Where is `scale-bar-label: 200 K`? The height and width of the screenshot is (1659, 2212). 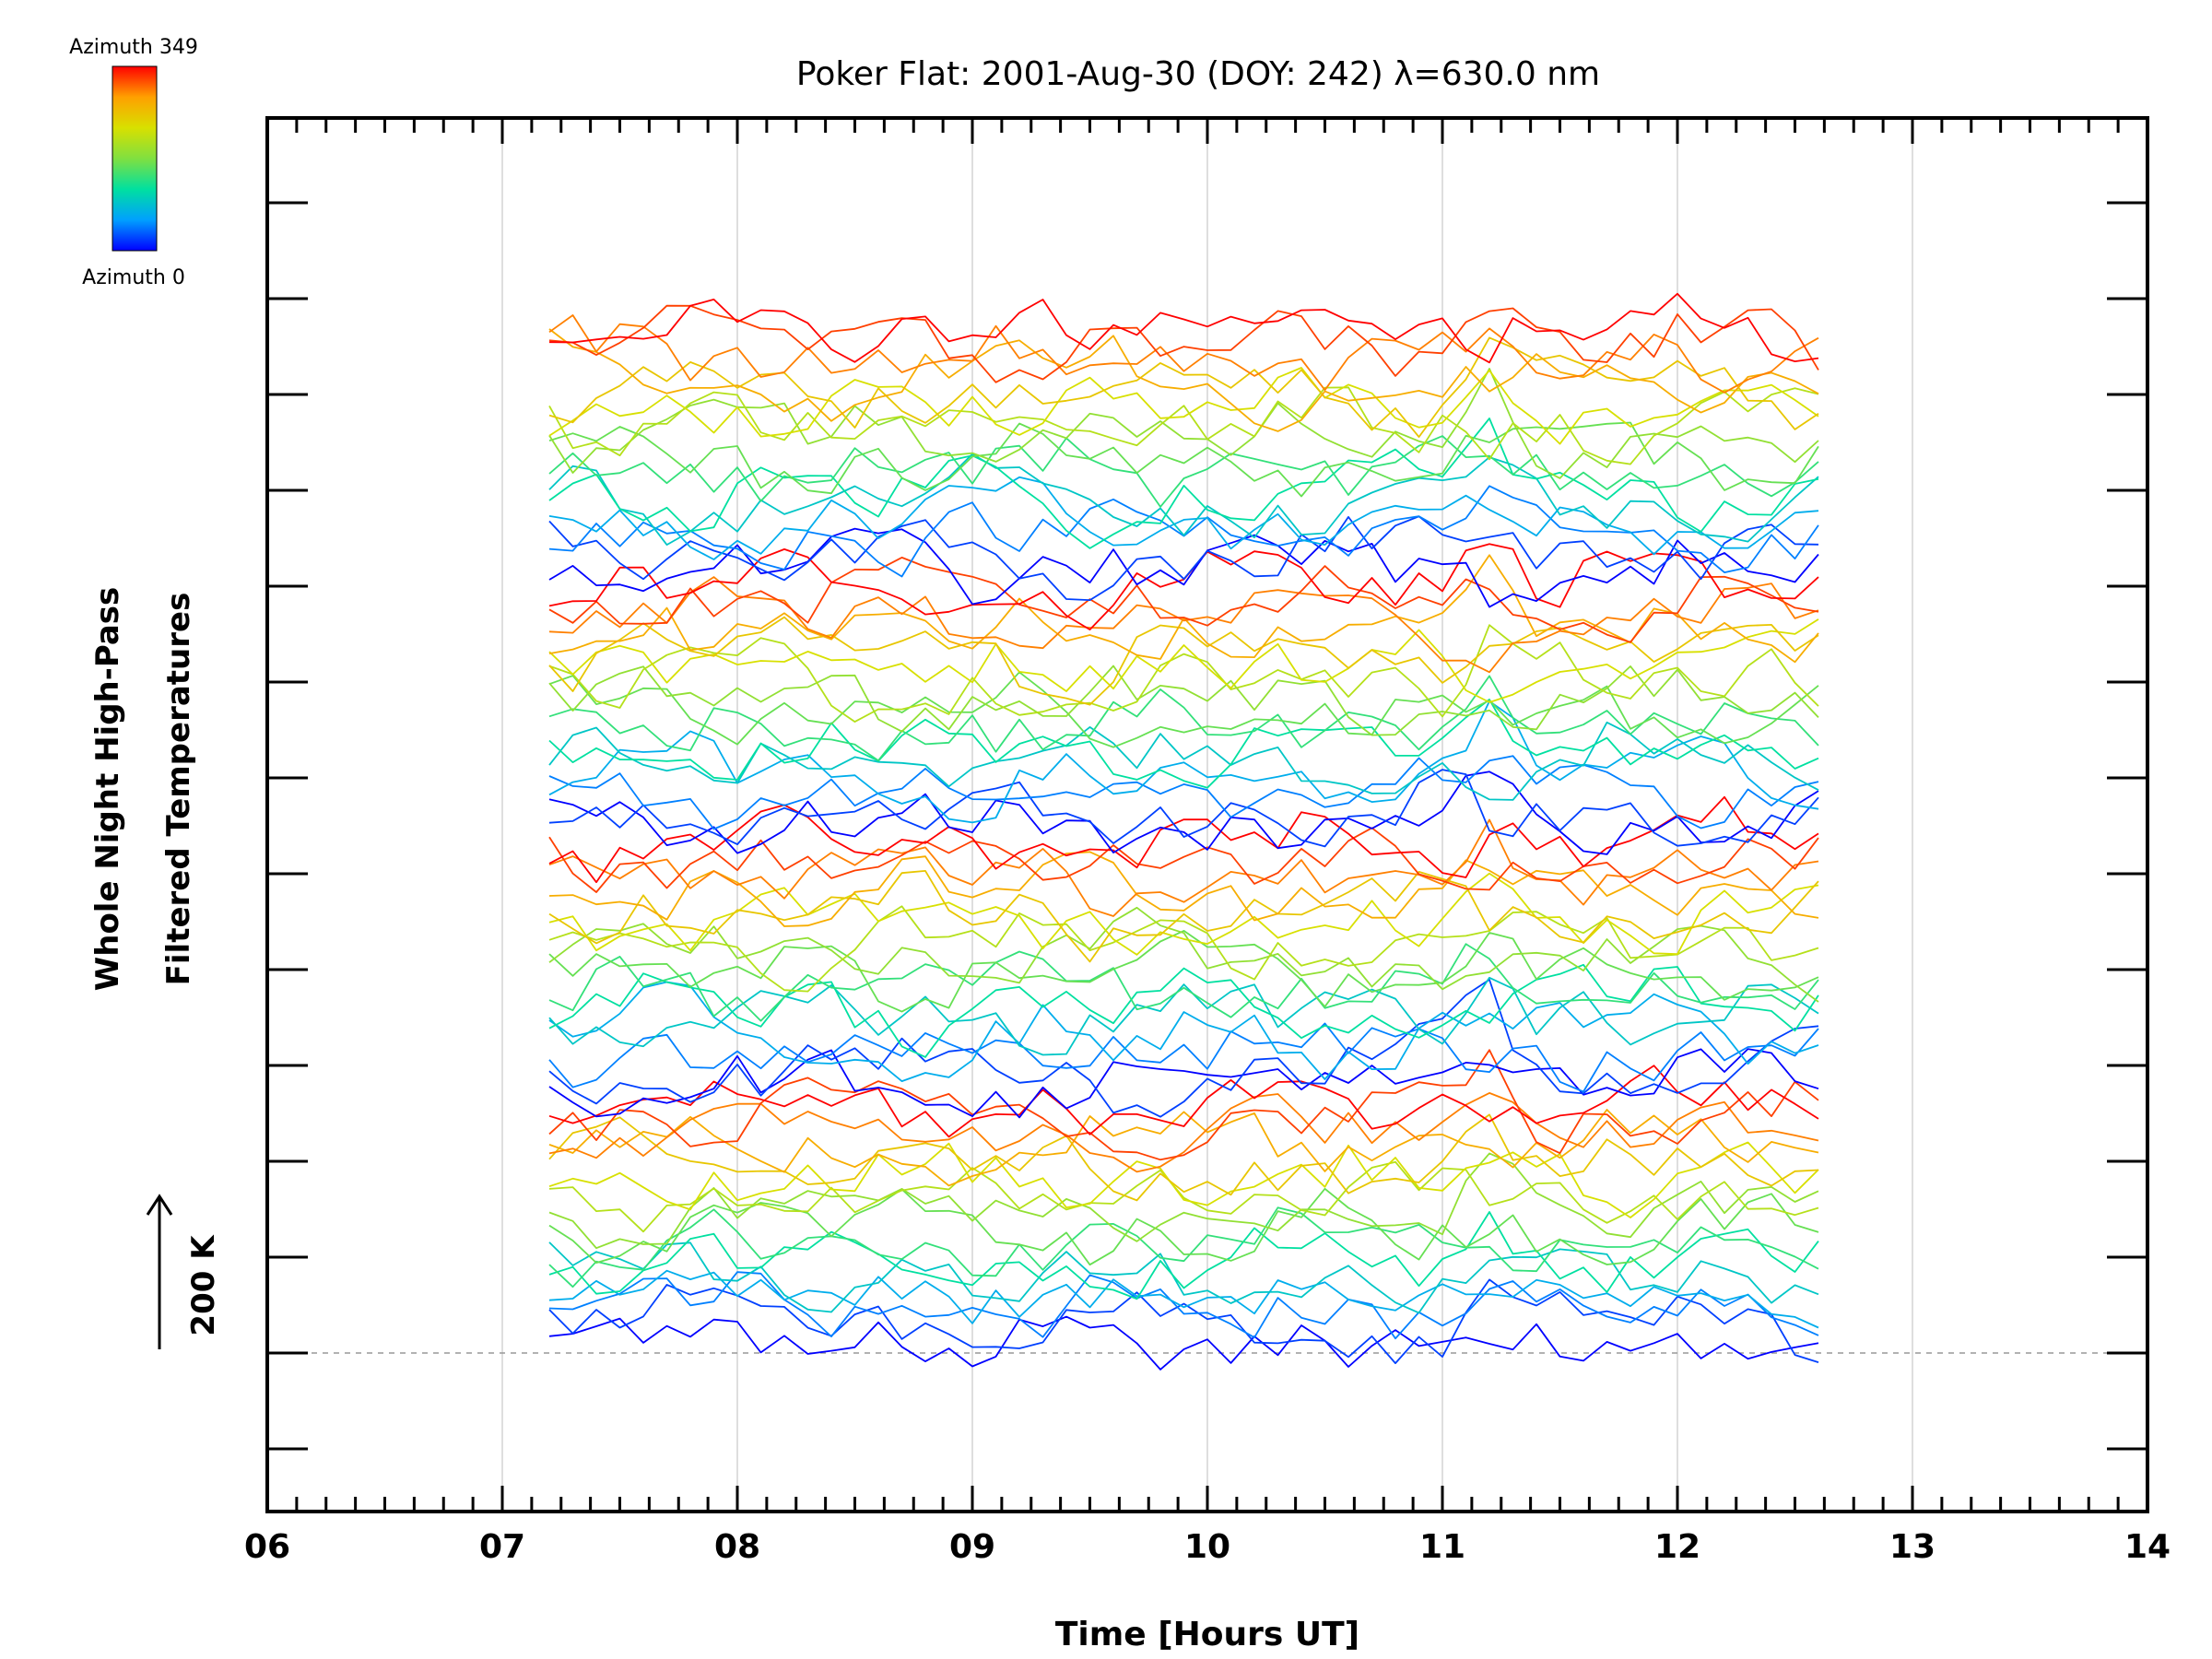 scale-bar-label: 200 K is located at coordinates (203, 1285).